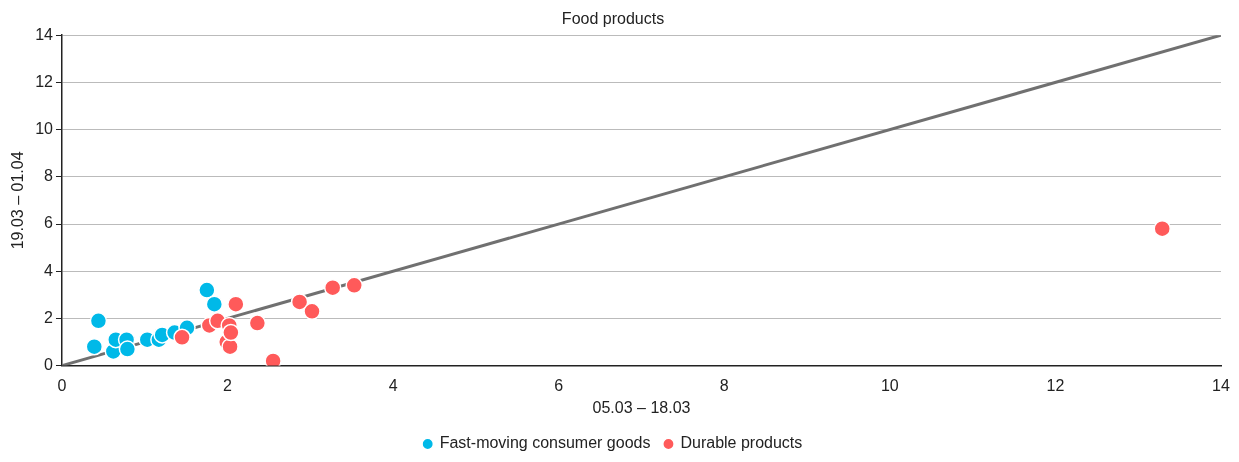 This screenshot has width=1239, height=462. What do you see at coordinates (49, 223) in the screenshot?
I see `y-tick-label: 6` at bounding box center [49, 223].